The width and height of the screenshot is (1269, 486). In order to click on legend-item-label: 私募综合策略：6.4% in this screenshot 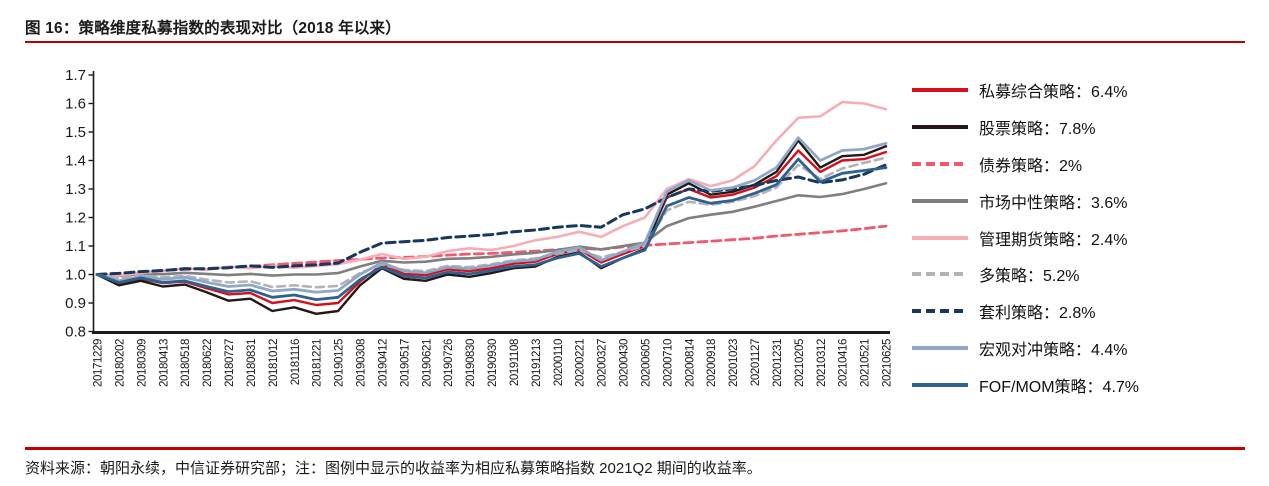, I will do `click(1053, 93)`.